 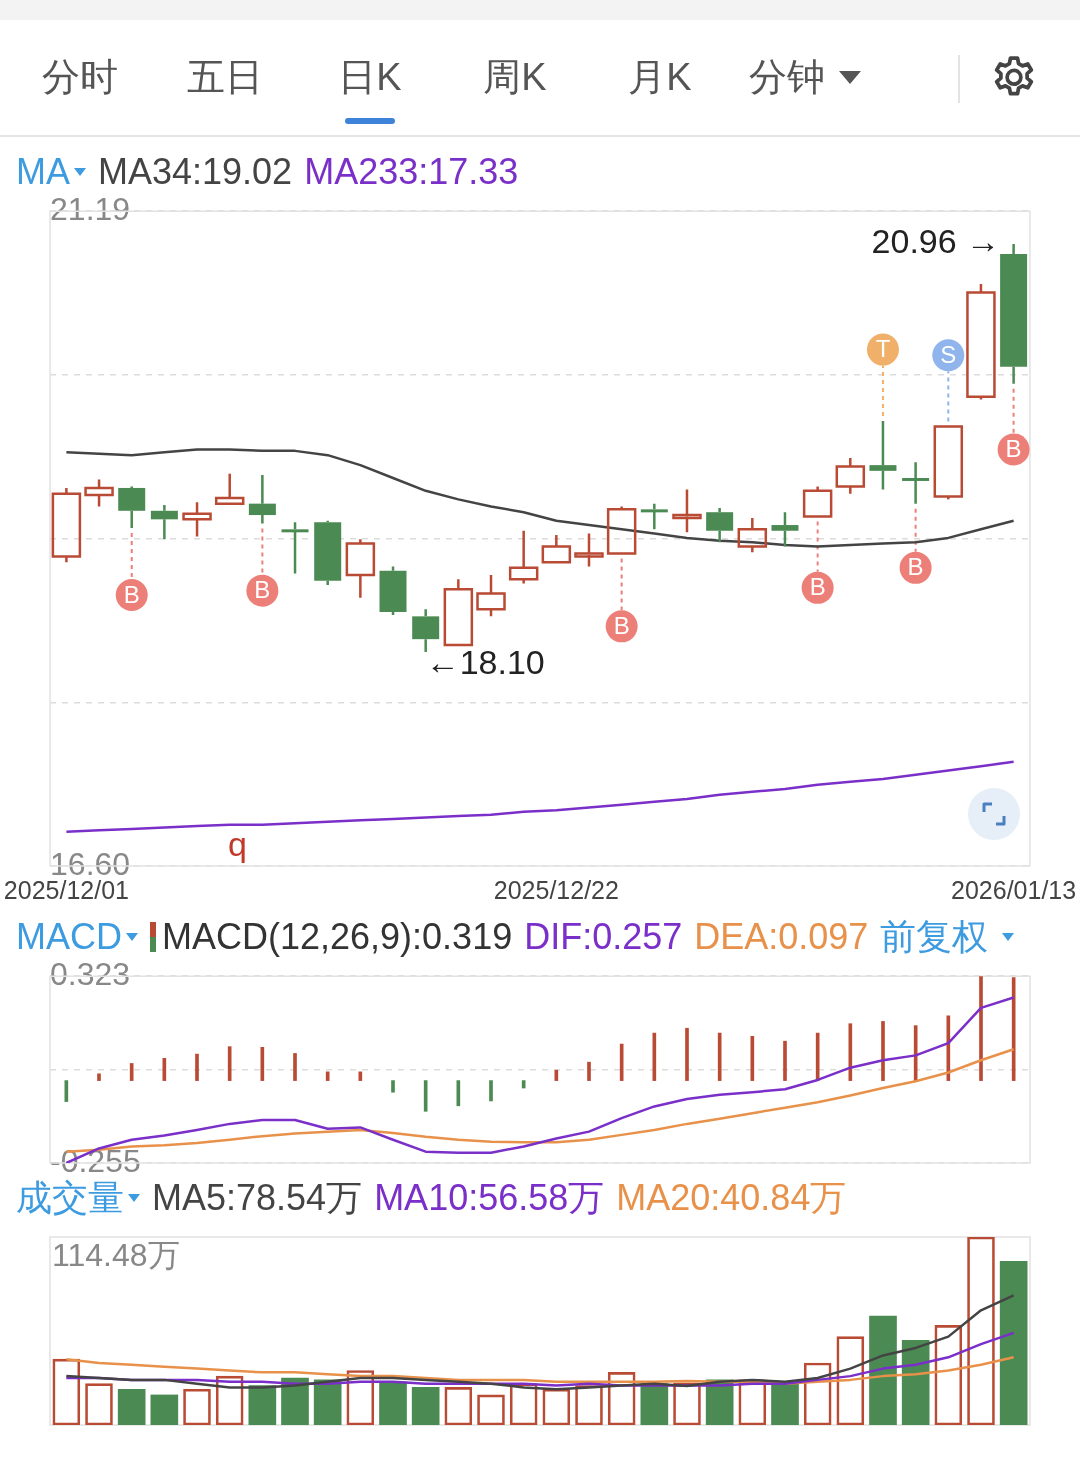 What do you see at coordinates (80, 77) in the screenshot?
I see `text: 分时` at bounding box center [80, 77].